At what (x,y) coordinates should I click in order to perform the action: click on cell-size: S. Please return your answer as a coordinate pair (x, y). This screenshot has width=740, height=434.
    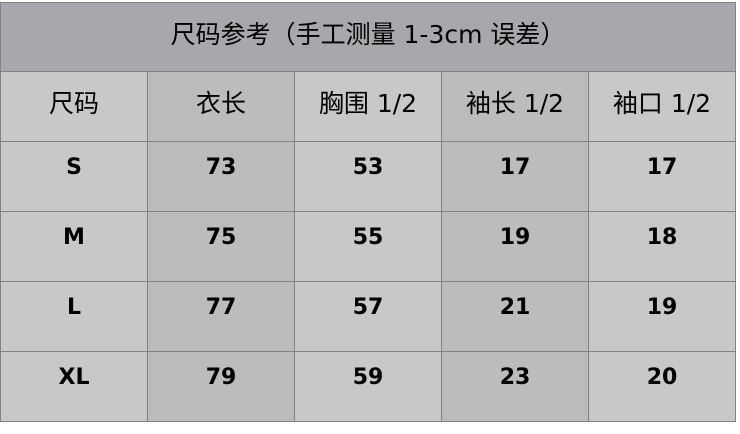
    Looking at the image, I should click on (74, 176).